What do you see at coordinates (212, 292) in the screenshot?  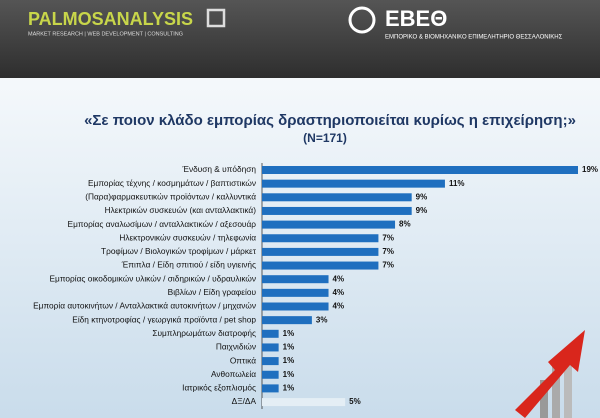 I see `category-label: Βιβλίων / Είδη γραφείου` at bounding box center [212, 292].